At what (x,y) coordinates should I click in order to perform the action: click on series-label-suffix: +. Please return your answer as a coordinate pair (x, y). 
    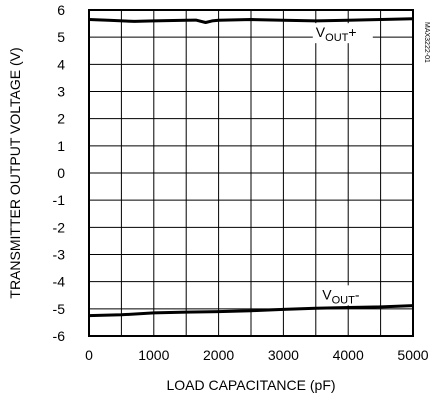
    Looking at the image, I should click on (352, 32).